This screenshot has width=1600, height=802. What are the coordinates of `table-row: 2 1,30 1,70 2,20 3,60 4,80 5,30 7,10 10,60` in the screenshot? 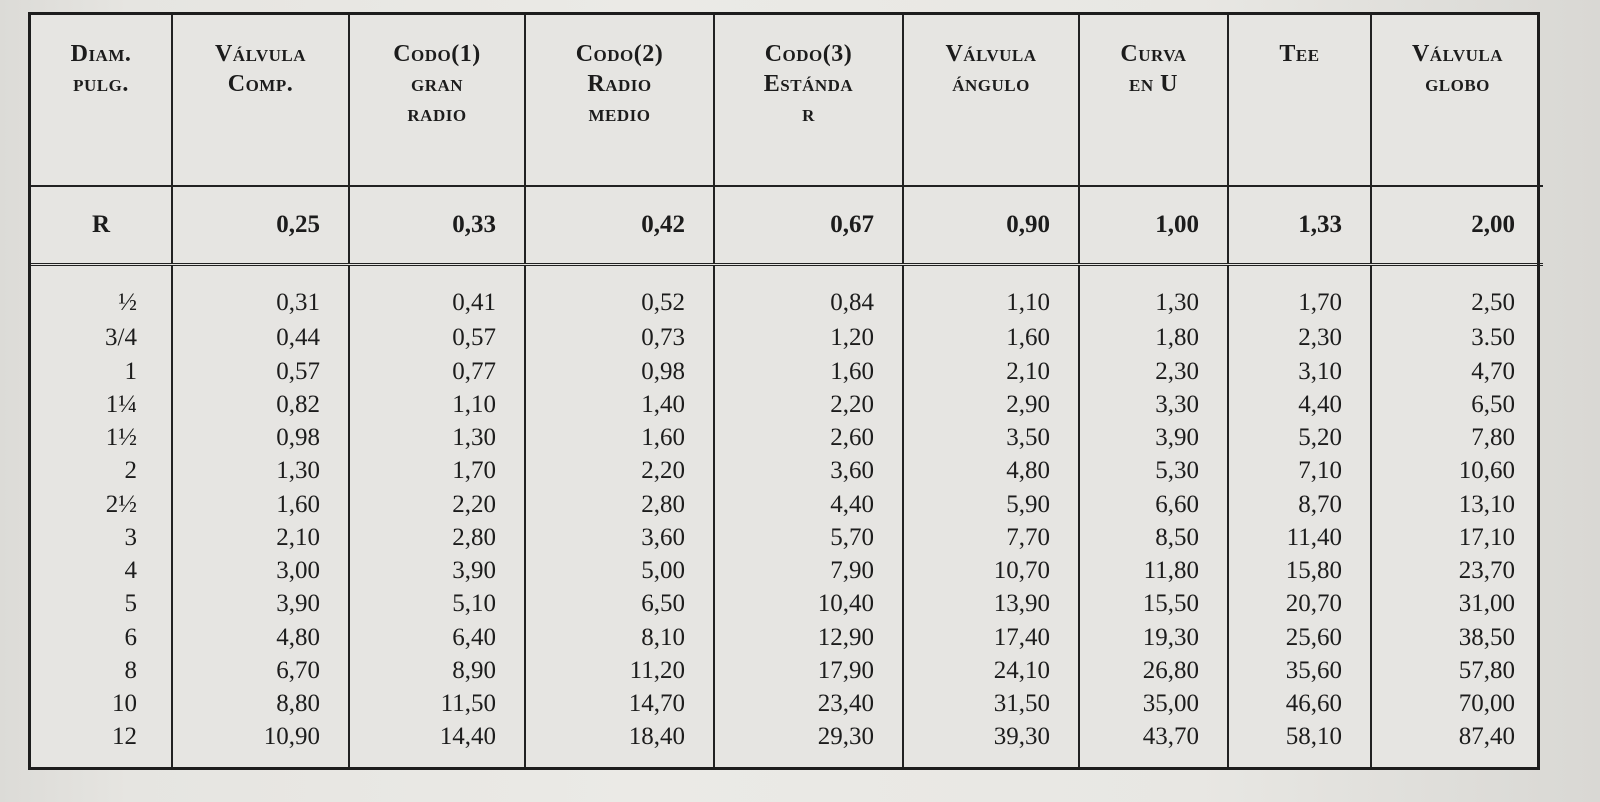 It's located at (787, 473).